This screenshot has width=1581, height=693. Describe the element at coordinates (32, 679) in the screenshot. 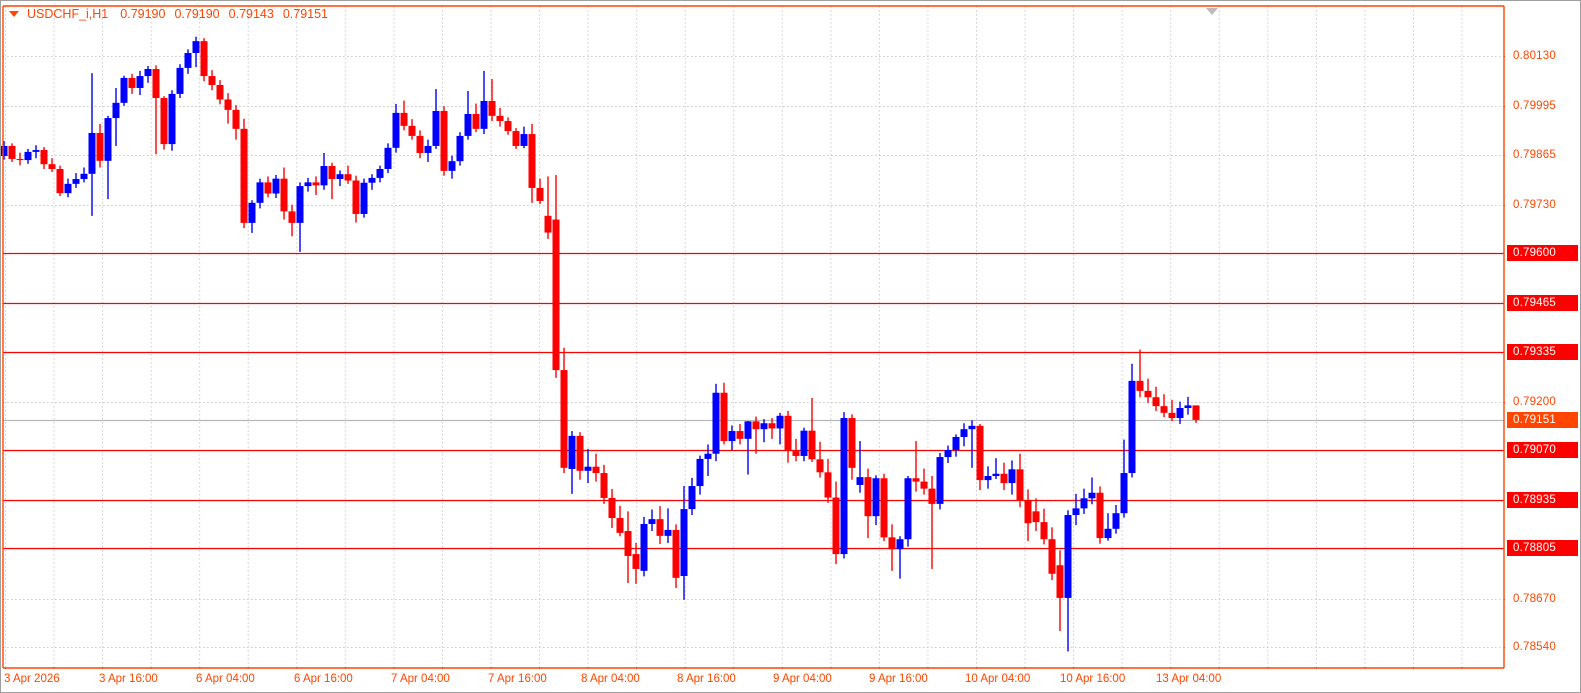

I see `time-axis-label: 3 Apr 2026` at that location.